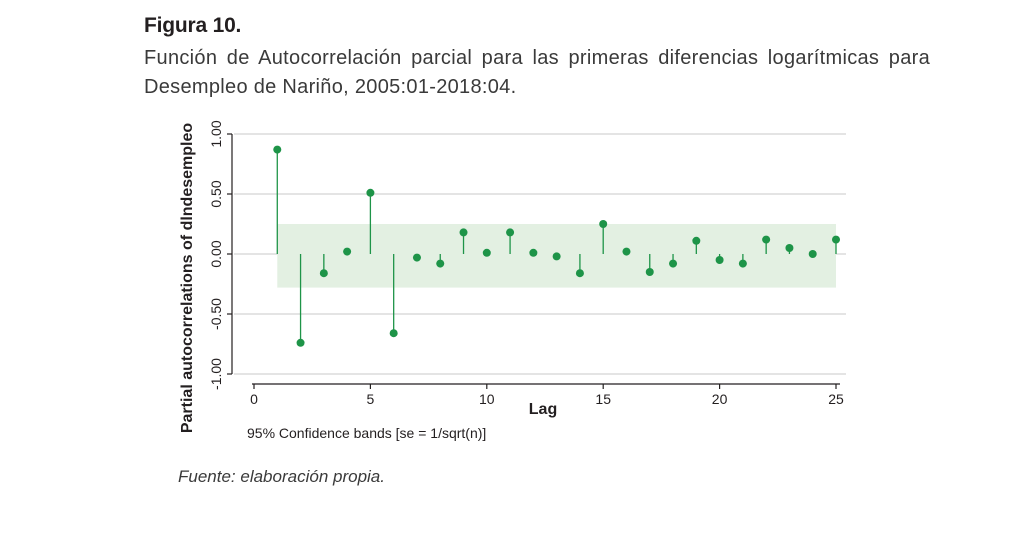  Describe the element at coordinates (720, 399) in the screenshot. I see `x-tick-label: 20` at that location.